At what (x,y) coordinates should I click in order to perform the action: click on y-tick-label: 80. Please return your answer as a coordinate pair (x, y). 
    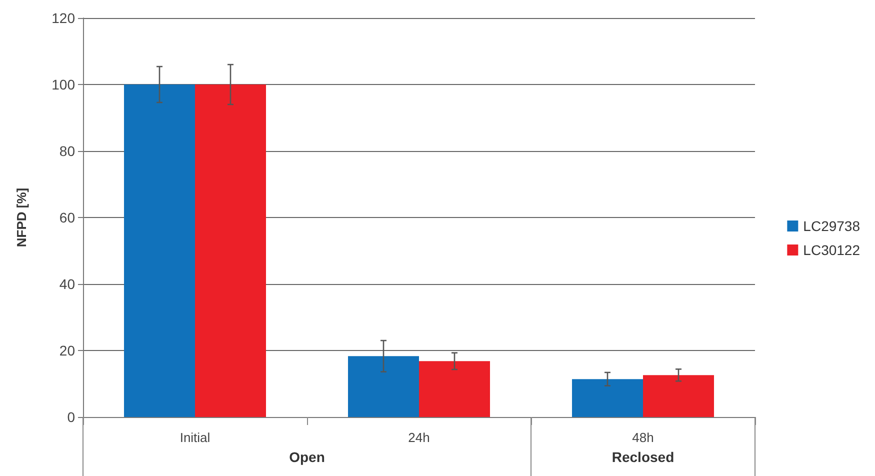
    Looking at the image, I should click on (67, 151).